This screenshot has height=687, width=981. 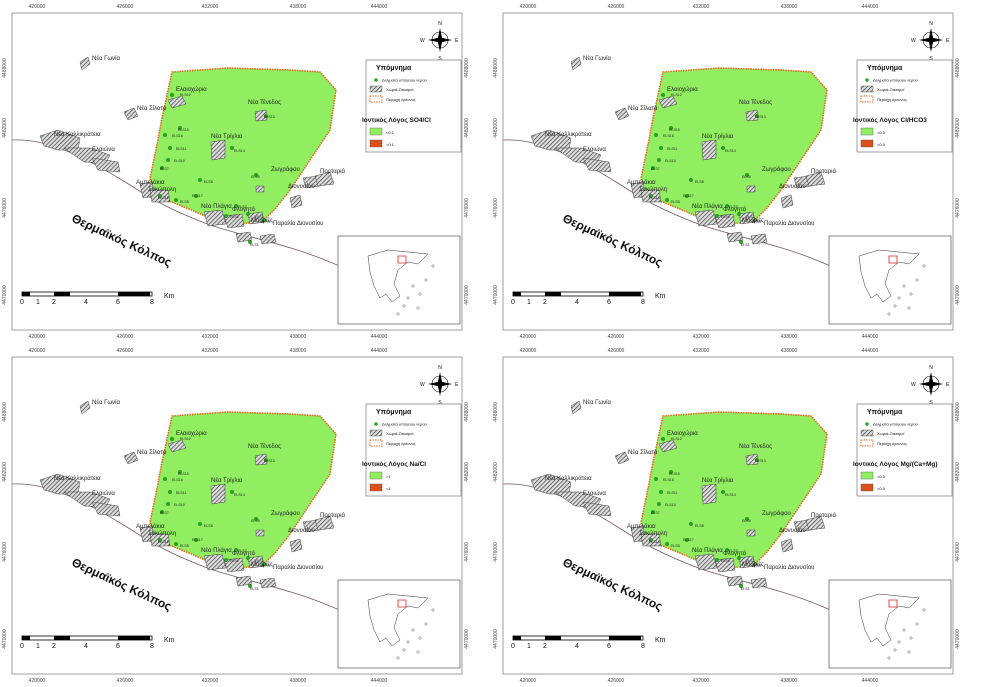 What do you see at coordinates (931, 368) in the screenshot?
I see `compass-n: N` at bounding box center [931, 368].